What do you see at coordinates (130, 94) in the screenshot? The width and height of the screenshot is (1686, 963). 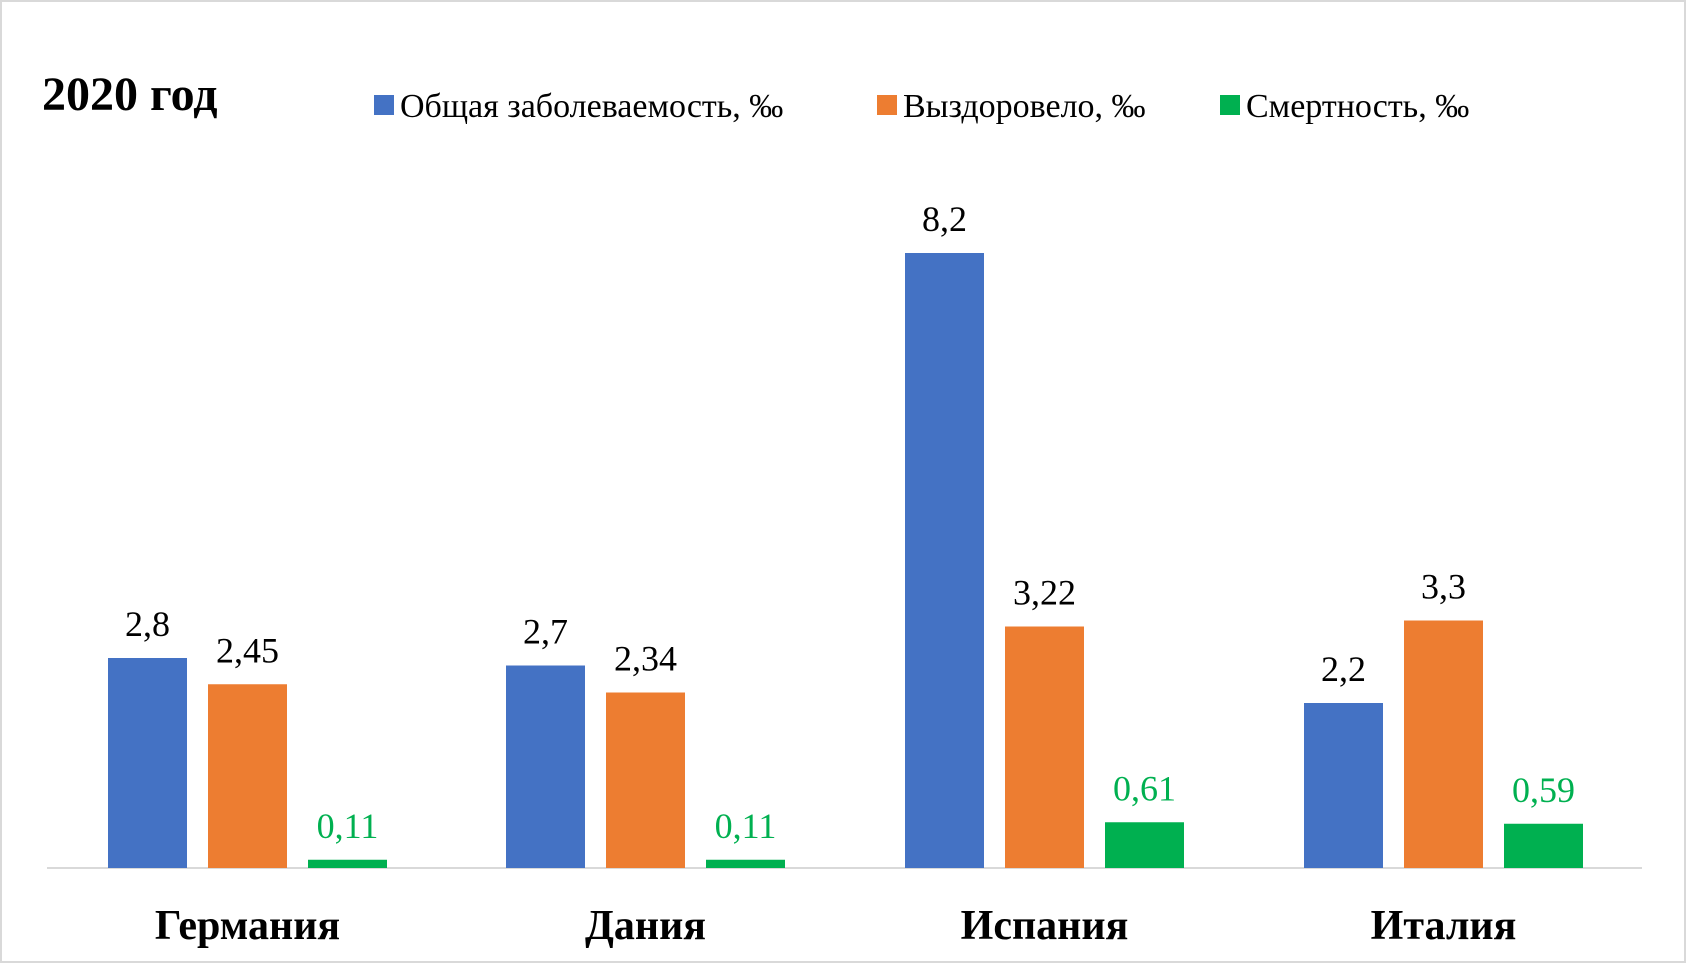 I see `chart-title: 2020 год` at bounding box center [130, 94].